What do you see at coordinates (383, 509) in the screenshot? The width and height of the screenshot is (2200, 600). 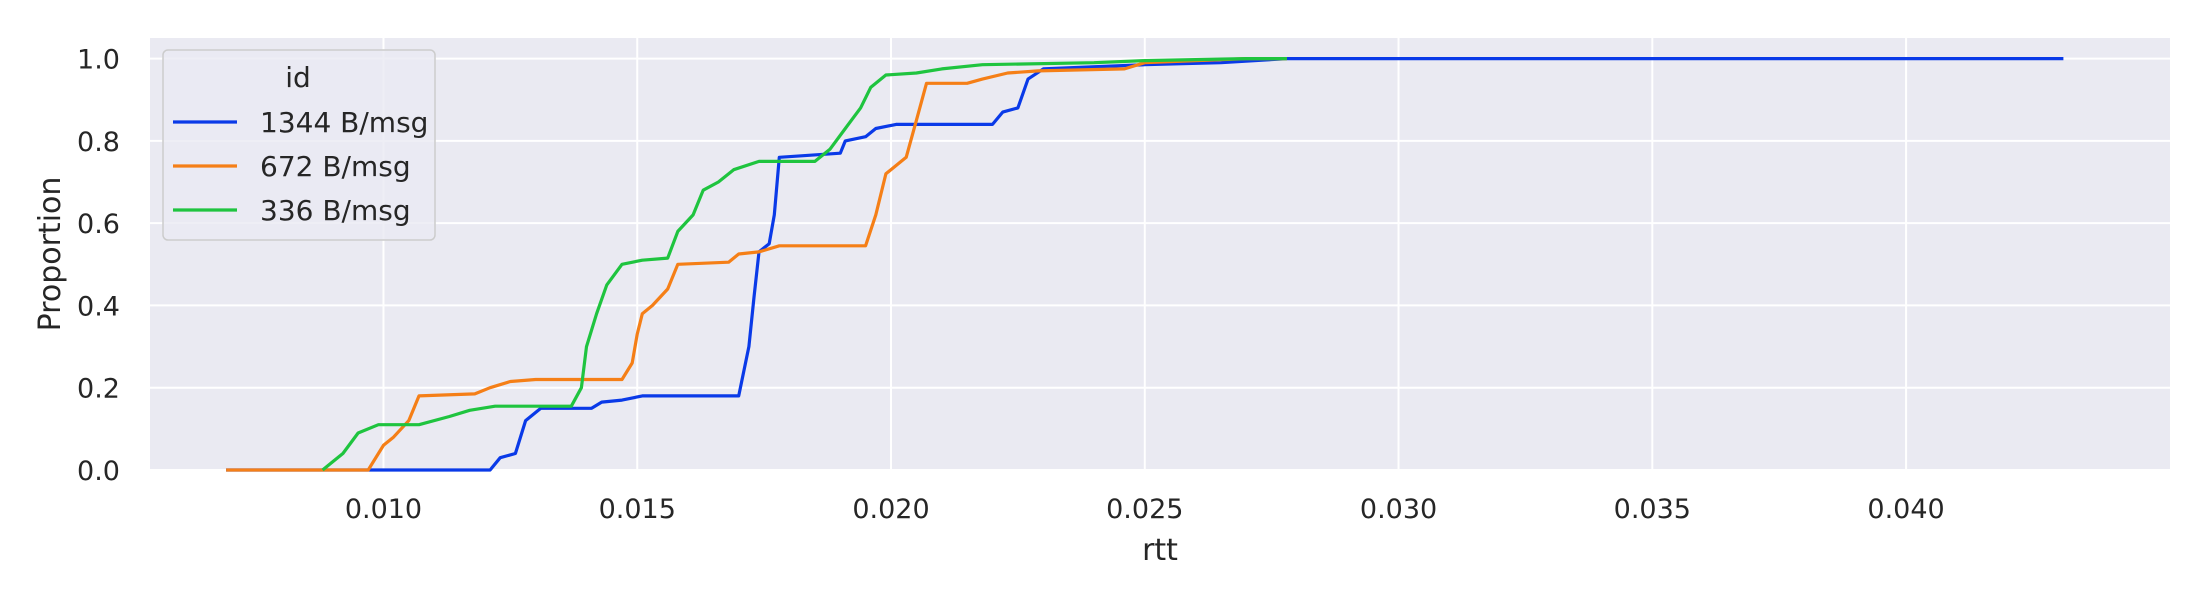 I see `x-tick-label: 0.010` at bounding box center [383, 509].